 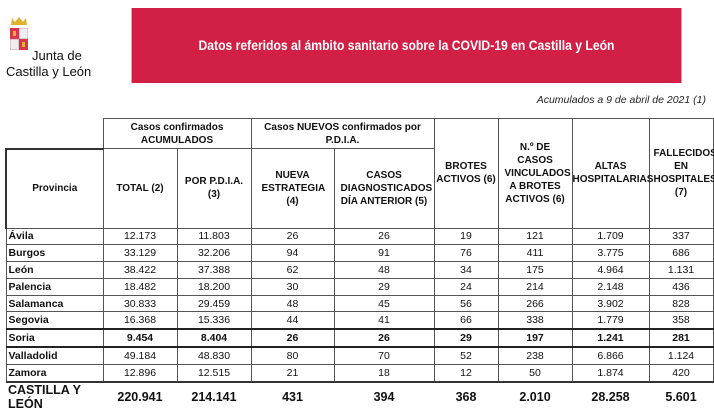 I want to click on table-cell: 281, so click(x=681, y=338).